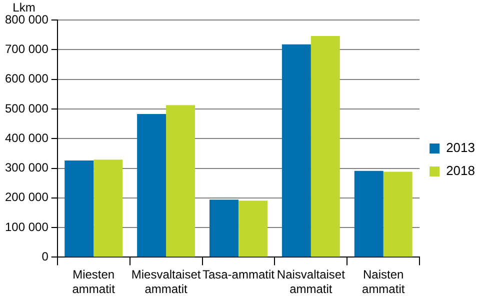 The width and height of the screenshot is (491, 302). Describe the element at coordinates (45, 257) in the screenshot. I see `y-tick-label: 0` at that location.